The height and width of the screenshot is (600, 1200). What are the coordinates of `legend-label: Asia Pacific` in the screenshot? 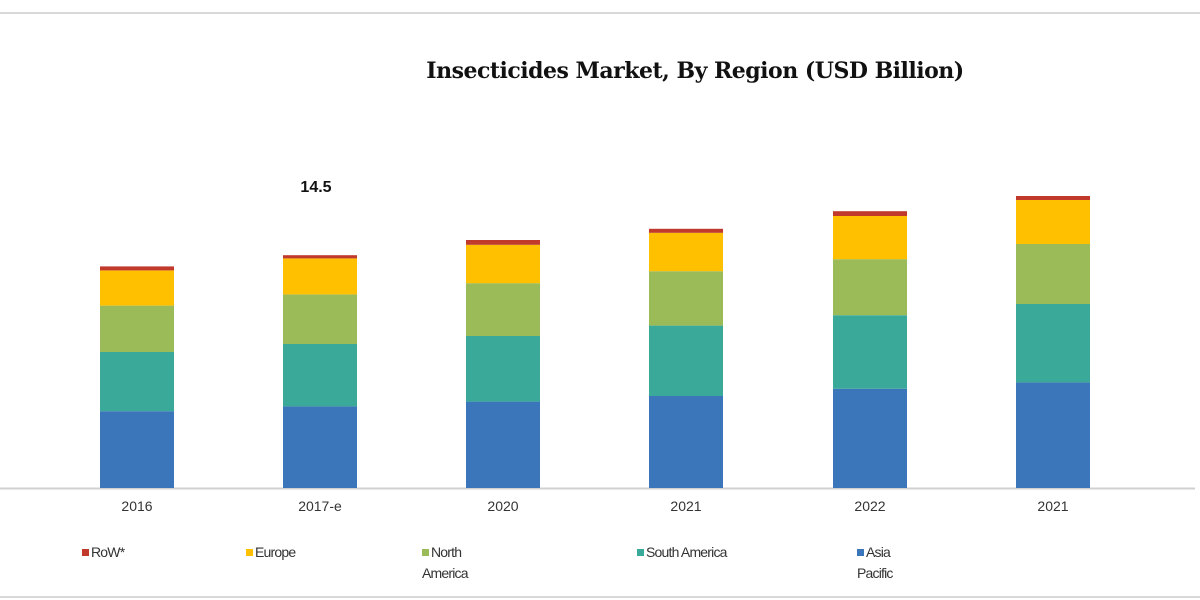 It's located at (875, 562).